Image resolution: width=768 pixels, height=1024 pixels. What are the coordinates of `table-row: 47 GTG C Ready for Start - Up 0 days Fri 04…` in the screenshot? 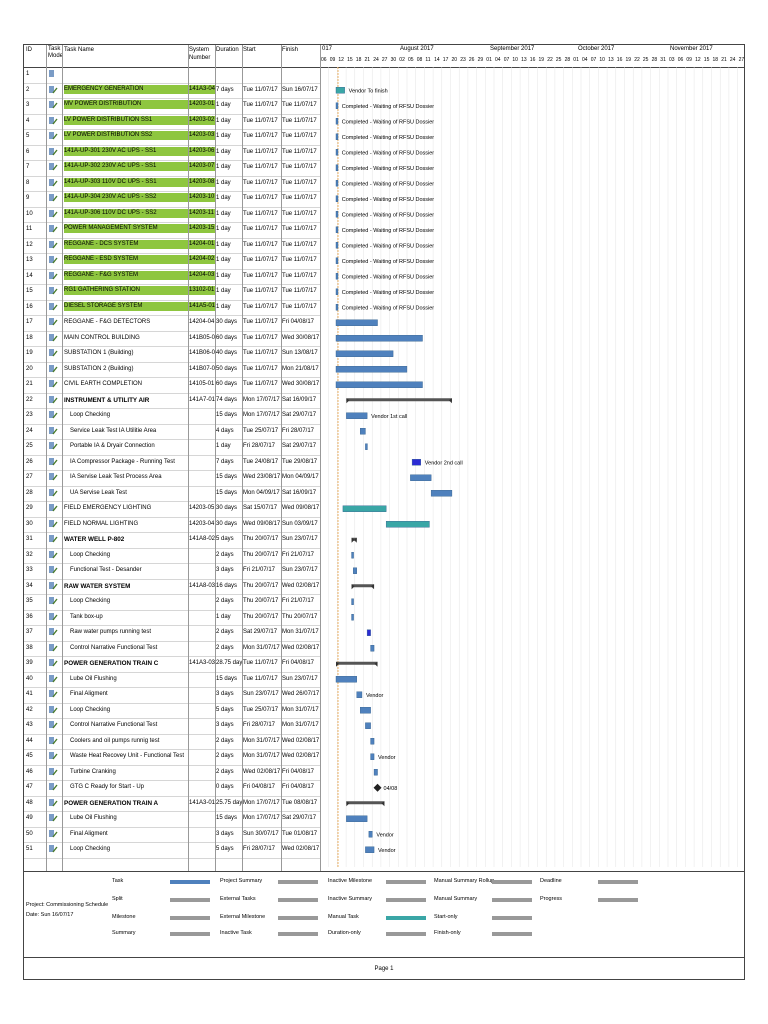 It's located at (172, 788).